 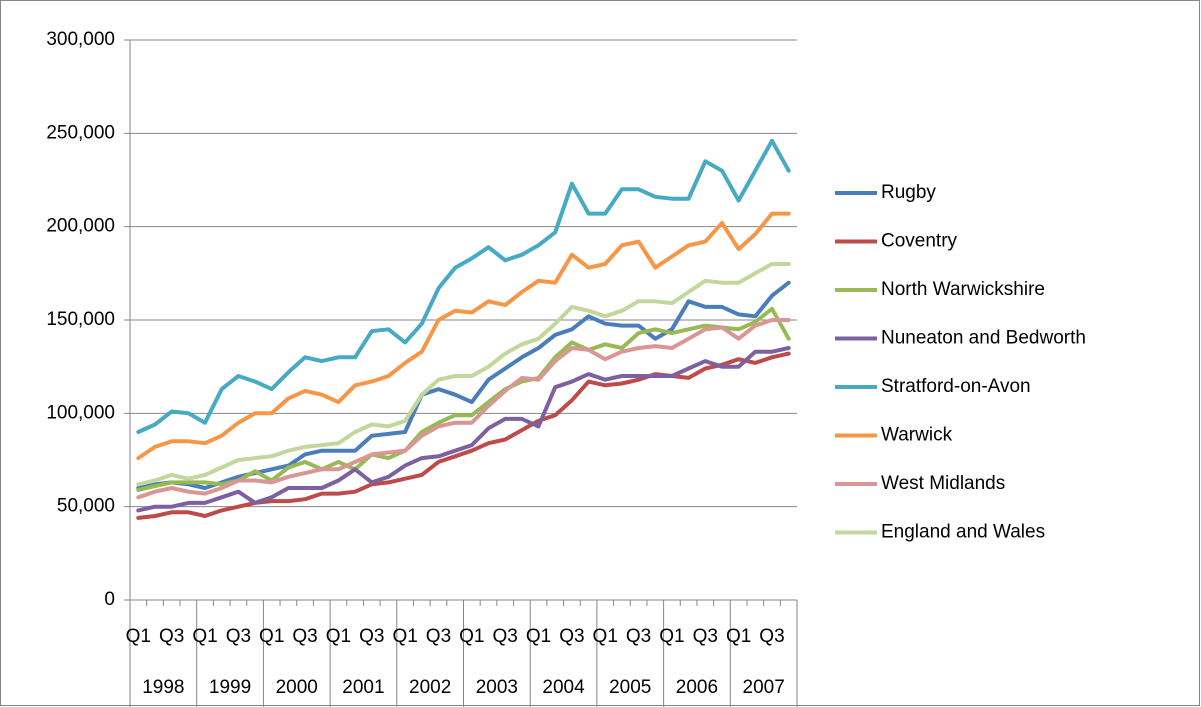 What do you see at coordinates (430, 687) in the screenshot?
I see `x-group-label: 2002` at bounding box center [430, 687].